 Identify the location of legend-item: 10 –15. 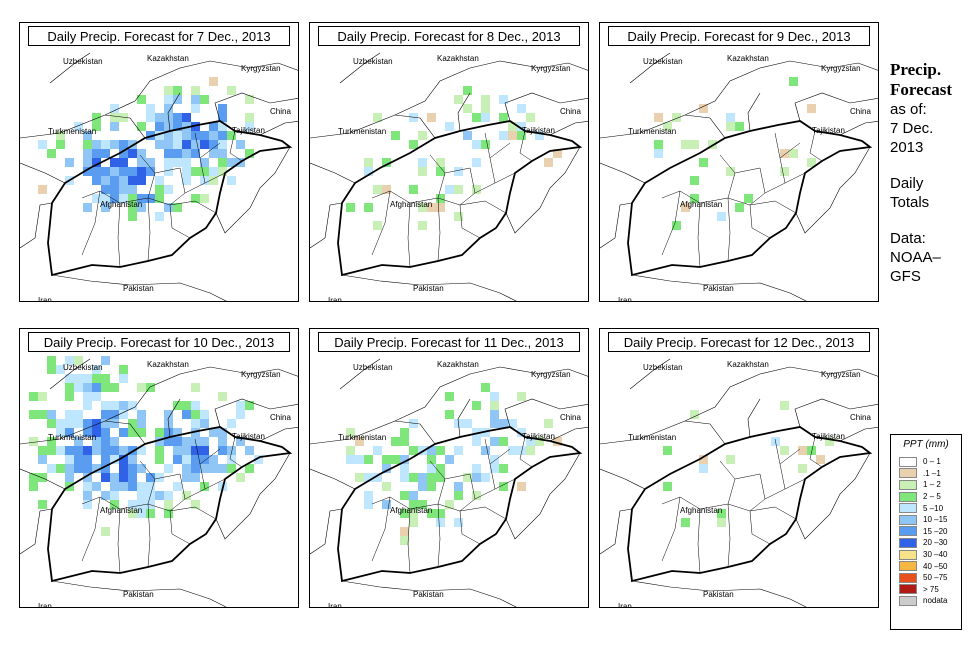
(930, 520).